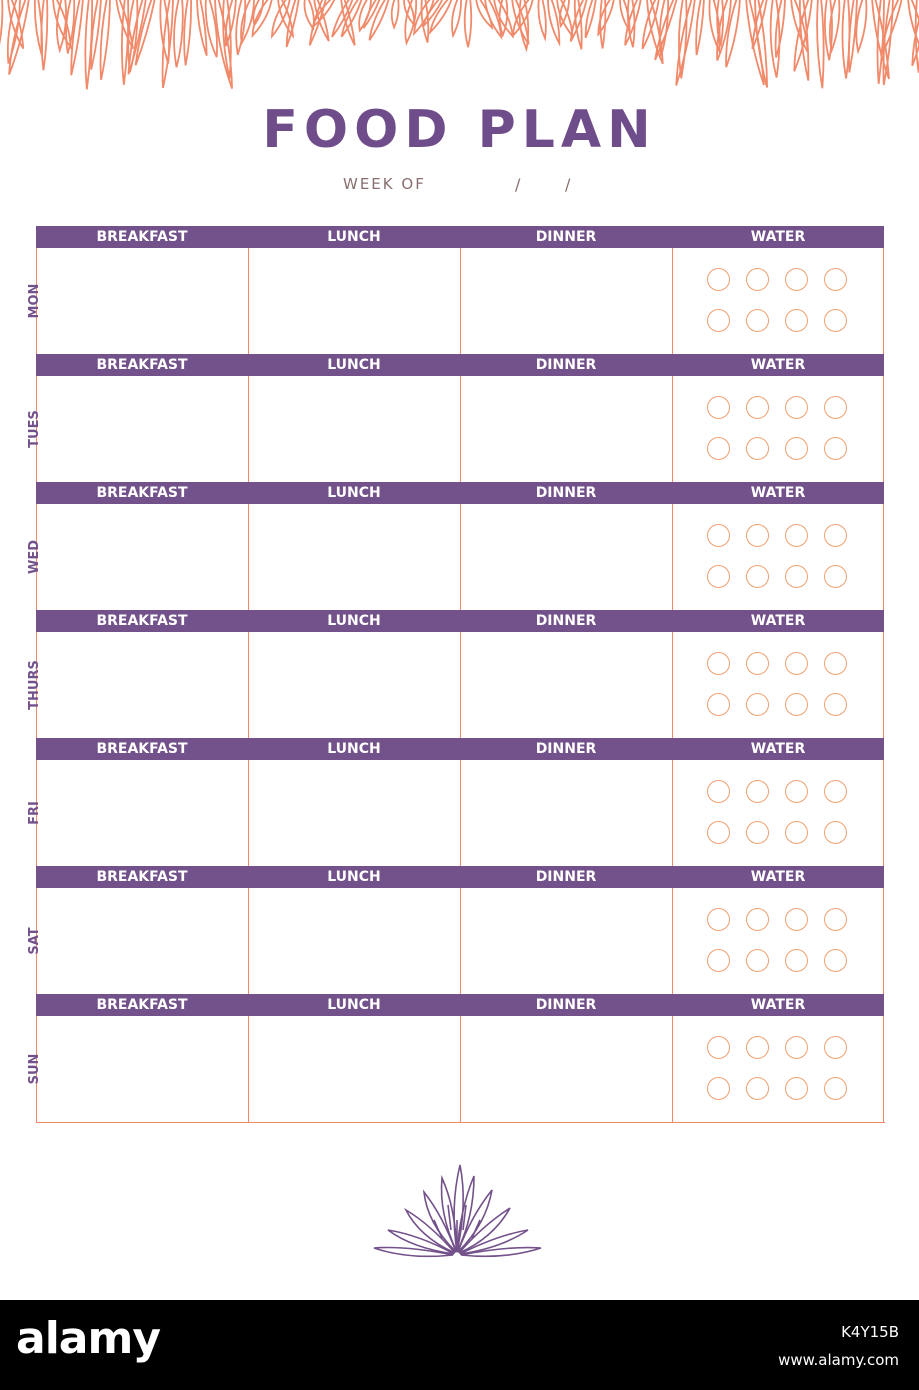  Describe the element at coordinates (34, 1069) in the screenshot. I see `day-label: SUN` at that location.